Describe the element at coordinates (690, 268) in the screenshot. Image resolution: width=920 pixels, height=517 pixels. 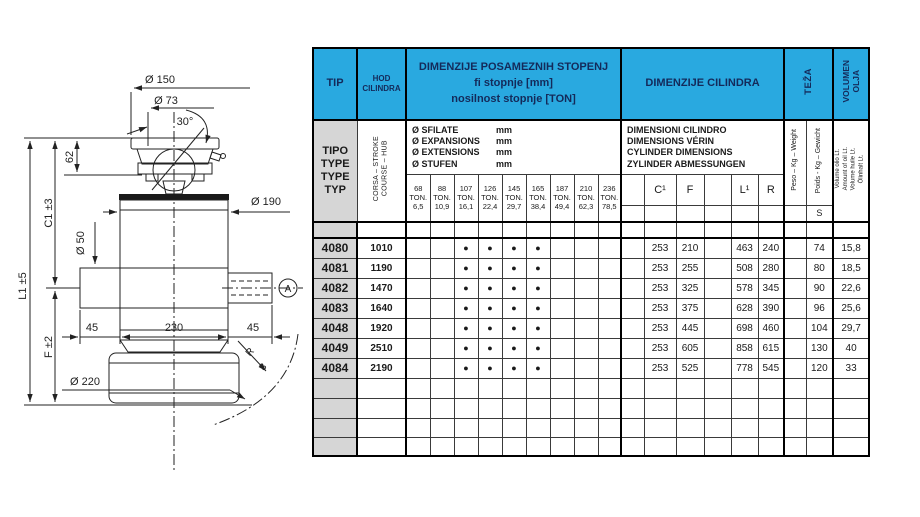
I see `f-value: 255` at that location.